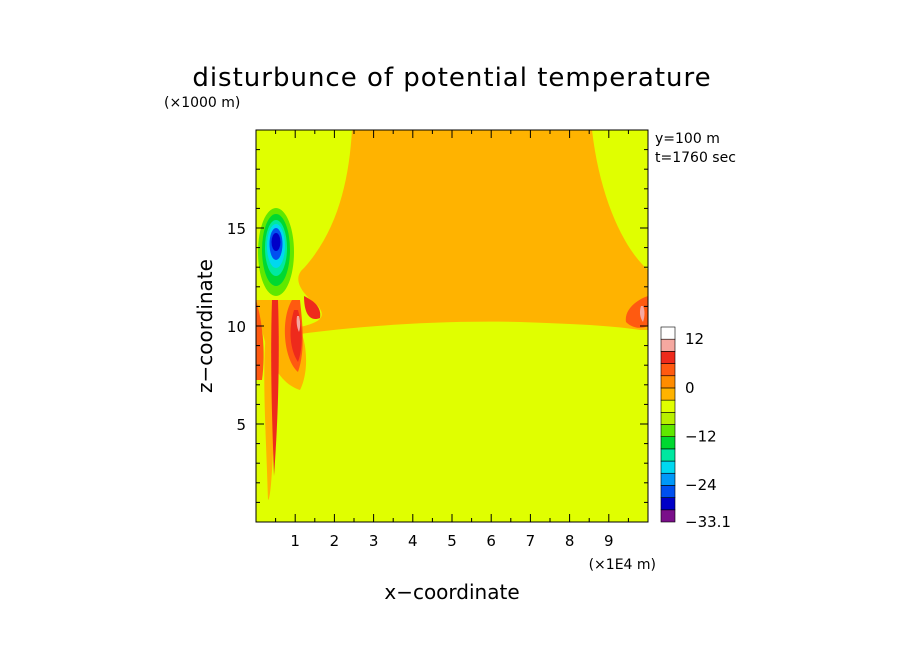 The height and width of the screenshot is (654, 904). What do you see at coordinates (531, 541) in the screenshot?
I see `x-tick-label: 7` at bounding box center [531, 541].